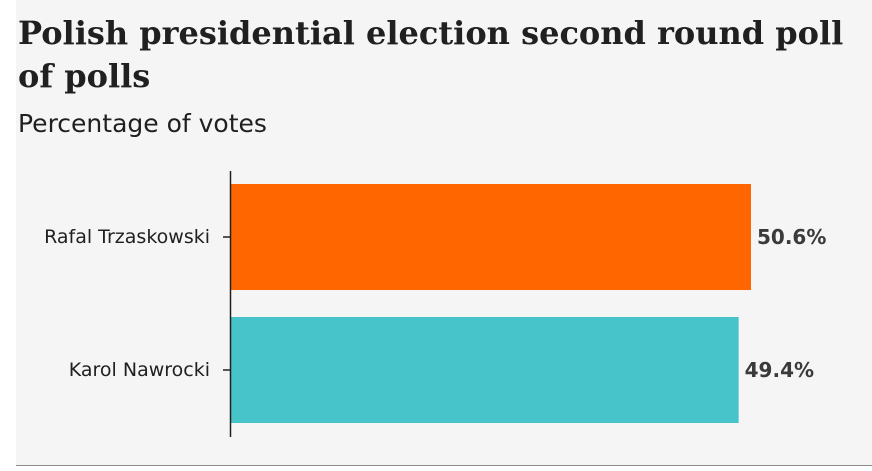 Image resolution: width=872 pixels, height=471 pixels. I want to click on bar-rafal-trzaskowski, so click(490, 237).